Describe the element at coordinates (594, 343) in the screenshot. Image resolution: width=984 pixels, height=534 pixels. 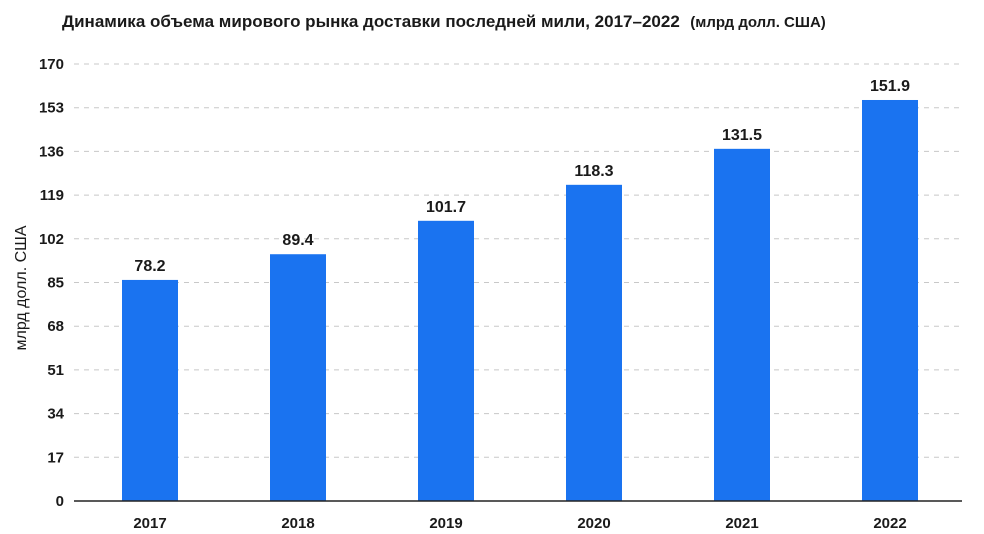
I see `bar-2020` at that location.